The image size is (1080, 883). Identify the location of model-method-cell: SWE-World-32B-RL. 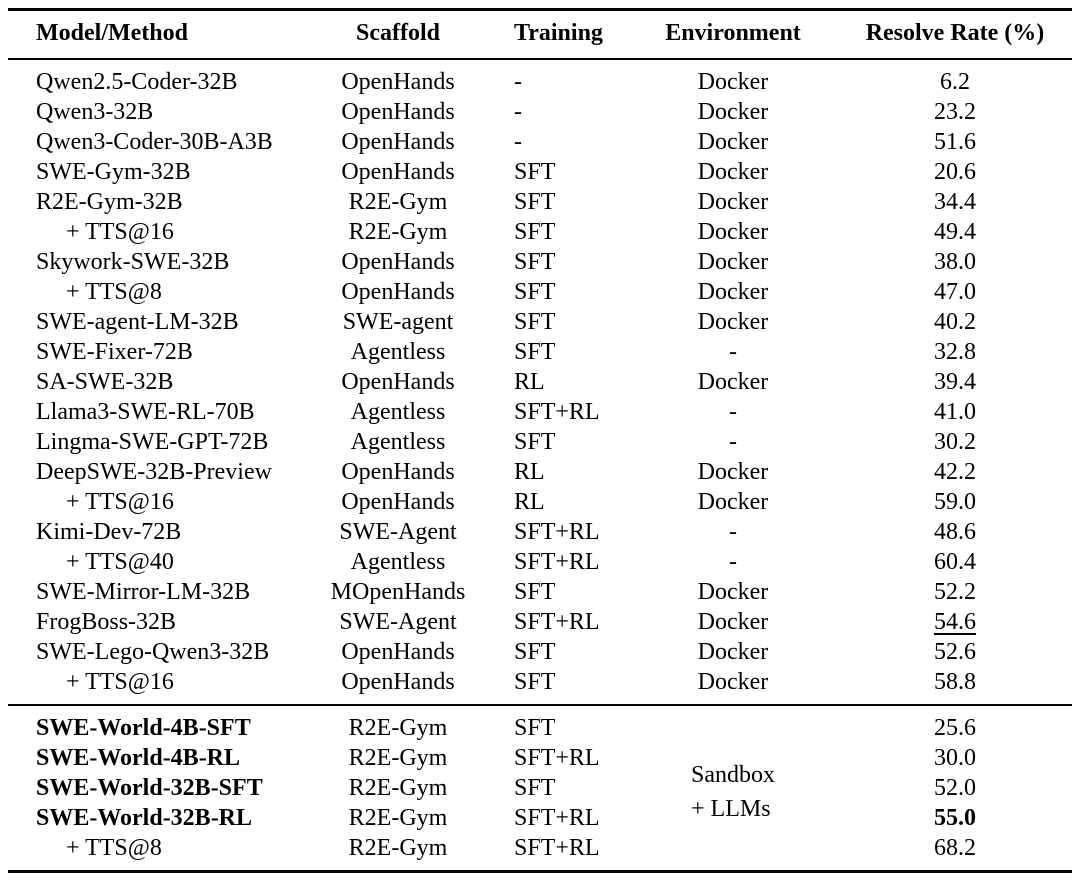
(144, 818).